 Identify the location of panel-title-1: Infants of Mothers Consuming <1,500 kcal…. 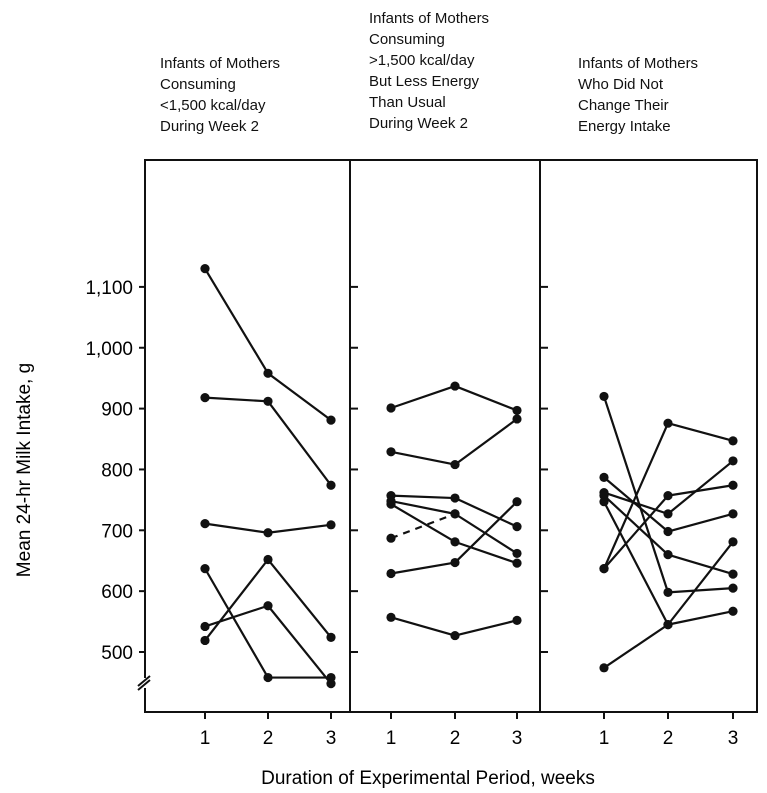
(220, 95).